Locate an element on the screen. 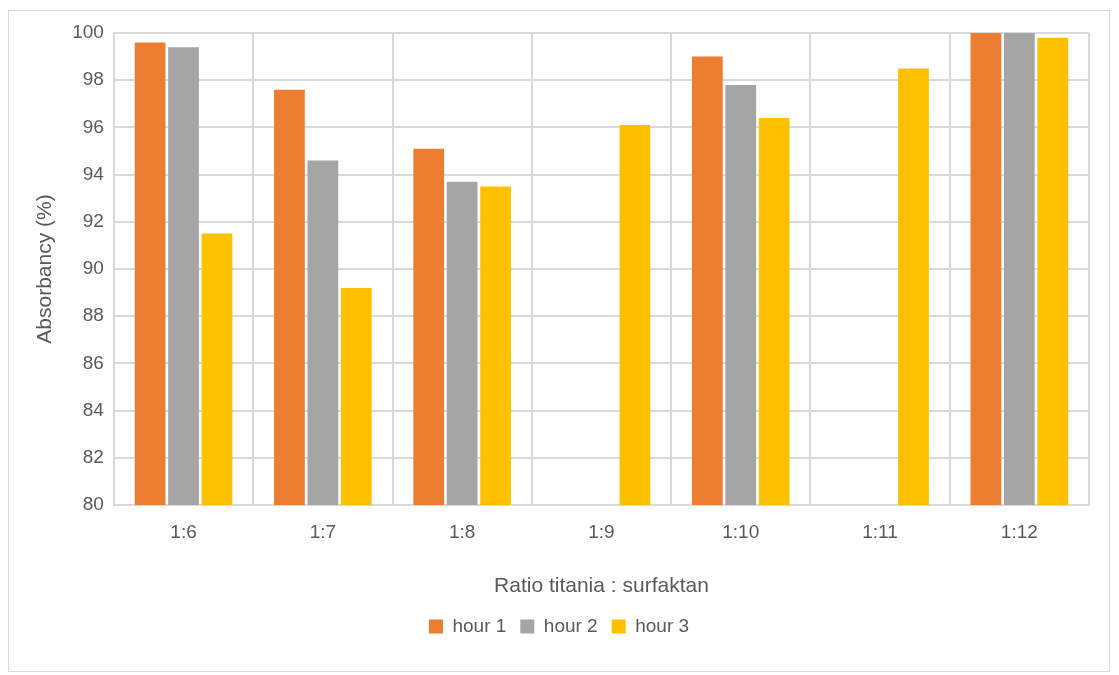 The image size is (1119, 675). x-axis-title: Ratio titania : surfaktan is located at coordinates (601, 585).